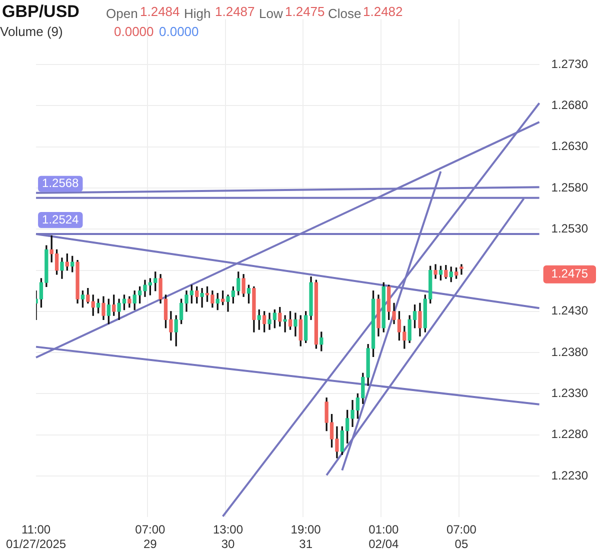 This screenshot has height=558, width=600. I want to click on y-tick-label: 1.2380, so click(569, 351).